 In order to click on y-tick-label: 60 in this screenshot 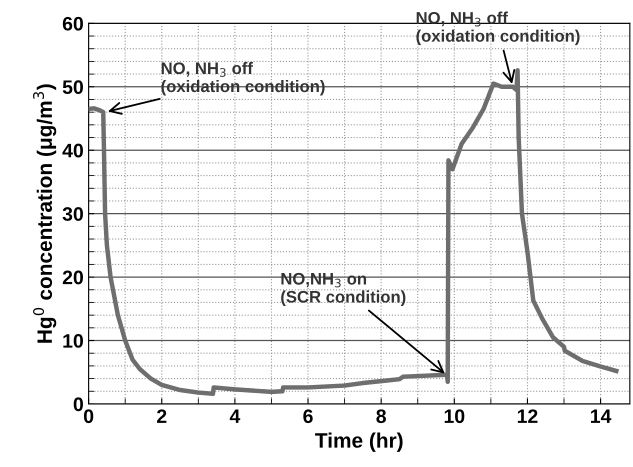, I will do `click(72, 23)`.